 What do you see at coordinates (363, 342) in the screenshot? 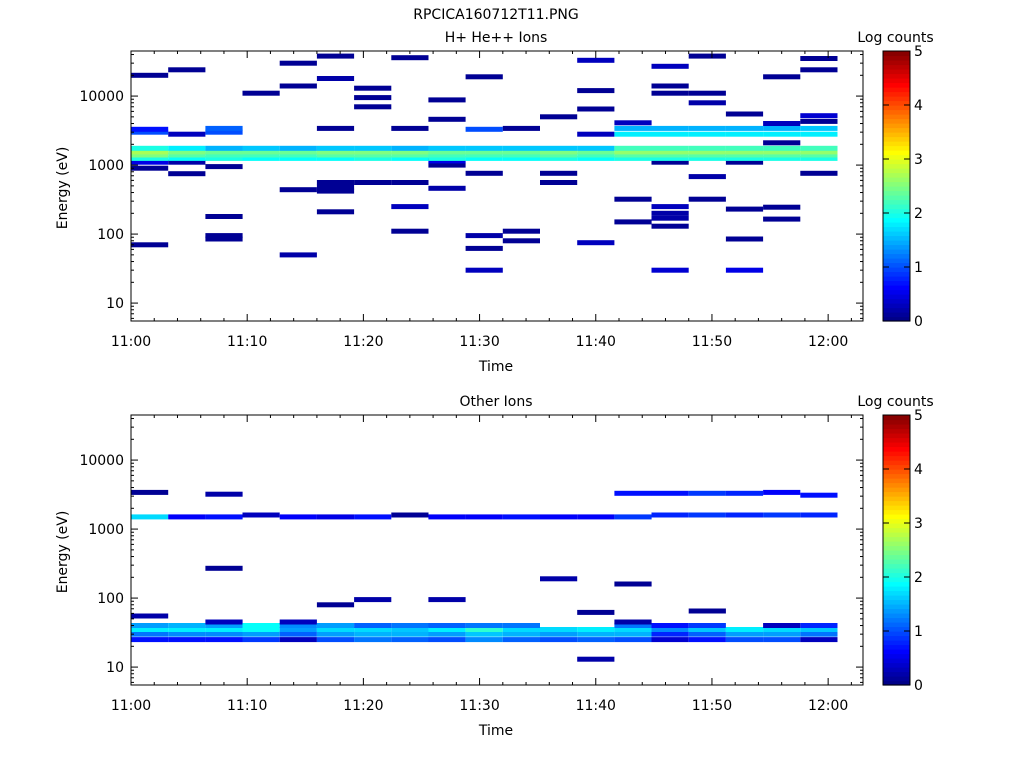
I see `x-tick-label: 11:20` at bounding box center [363, 342].